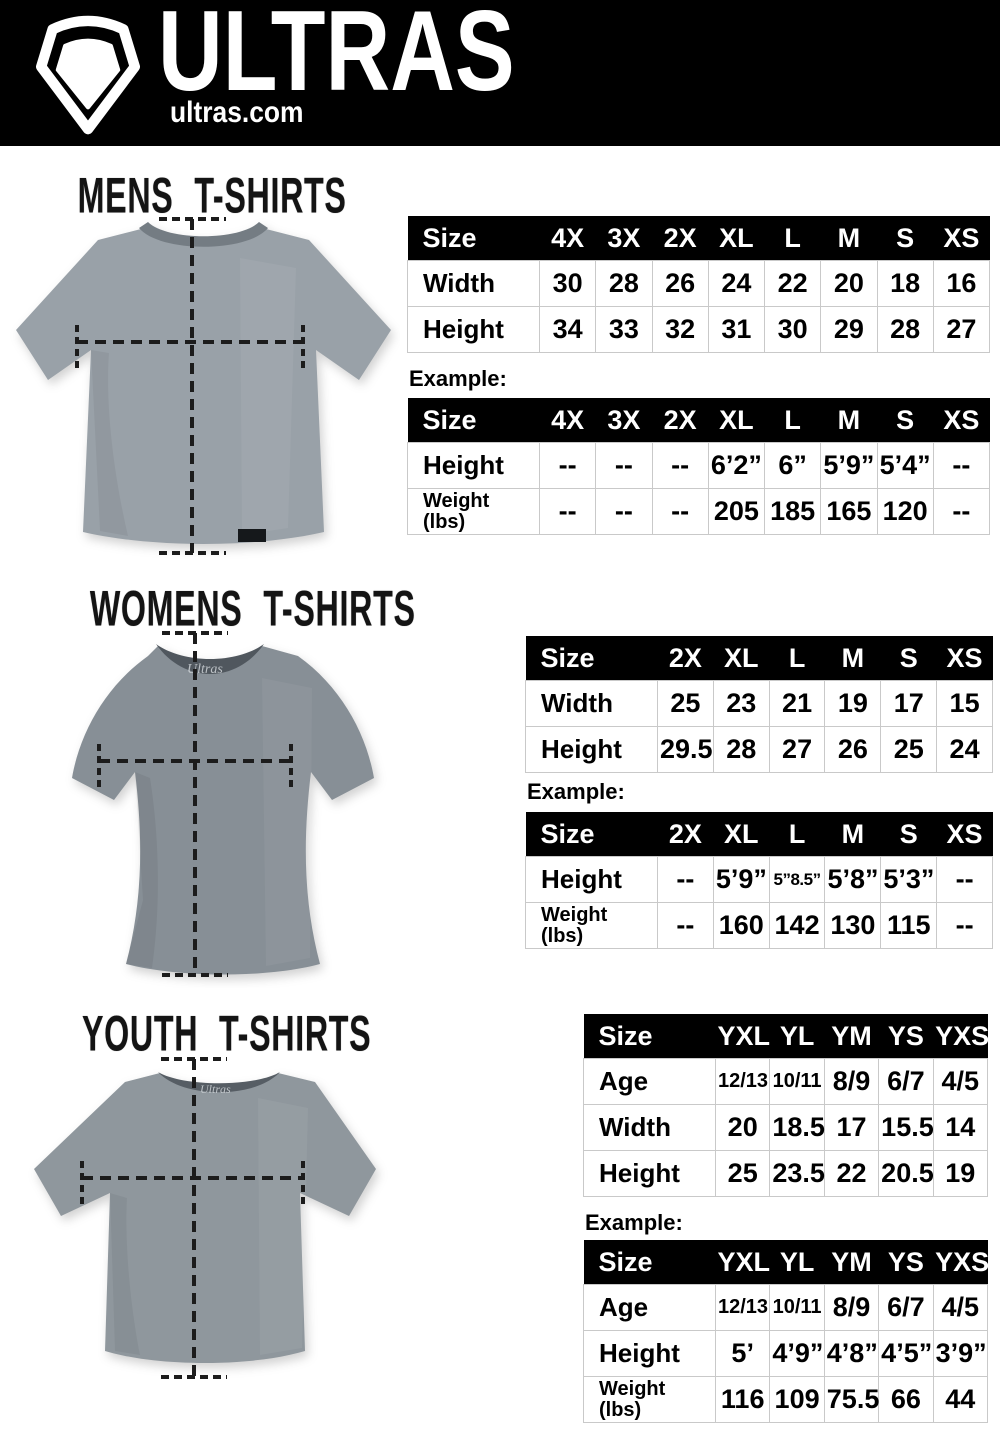 The image size is (1000, 1444). What do you see at coordinates (742, 1127) in the screenshot?
I see `size-value-cell: 20` at bounding box center [742, 1127].